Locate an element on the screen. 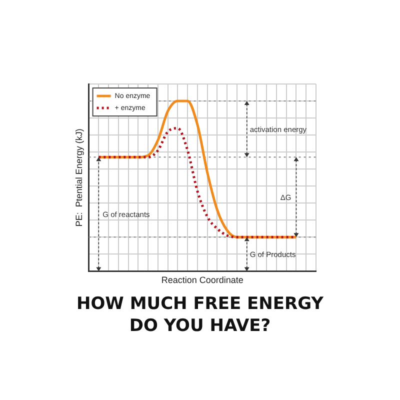  y-axis-title: PE: Ptential Energy (kJ) is located at coordinates (79, 177).